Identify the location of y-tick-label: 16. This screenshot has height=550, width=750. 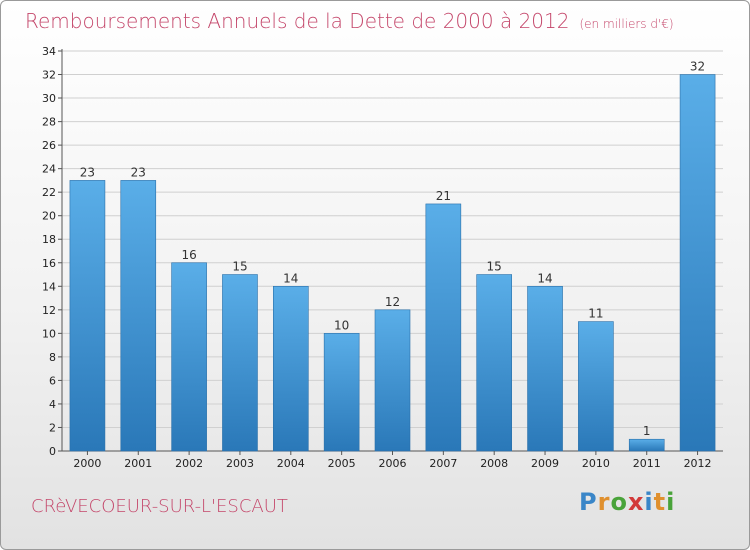
(49, 263).